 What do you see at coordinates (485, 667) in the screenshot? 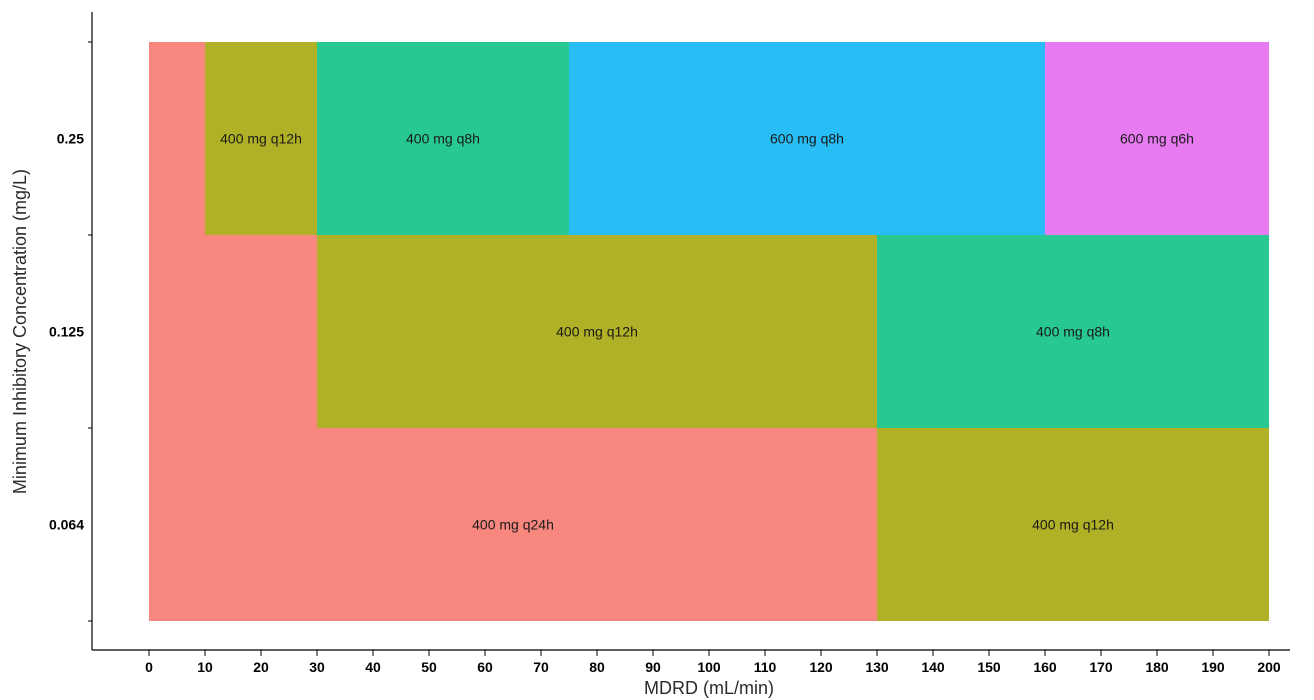
I see `x-tick-label: 60` at bounding box center [485, 667].